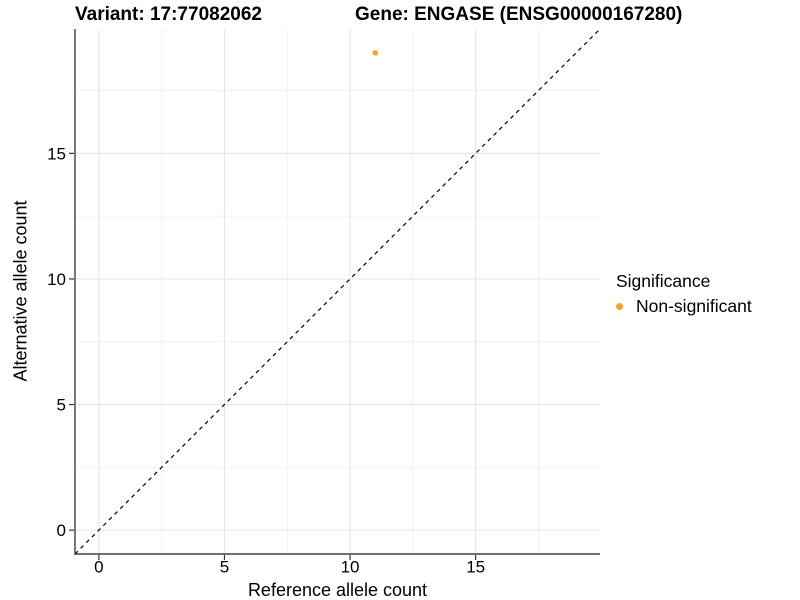  I want to click on legend: Significance Non-significant, so click(684, 294).